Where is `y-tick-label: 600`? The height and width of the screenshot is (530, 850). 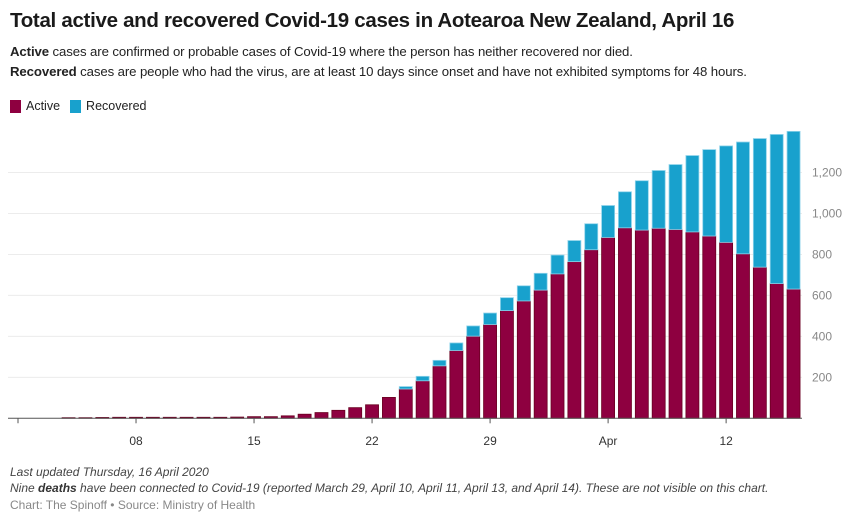
y-tick-label: 600 is located at coordinates (822, 295).